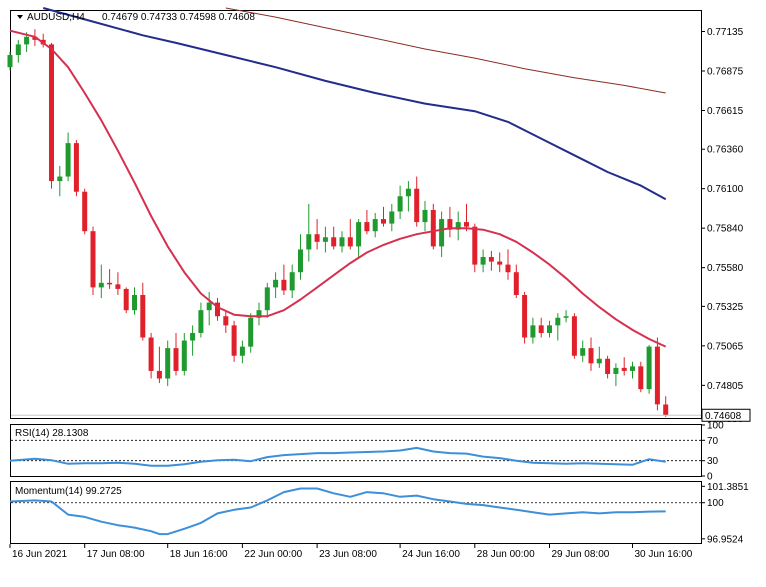 The width and height of the screenshot is (766, 587). Describe the element at coordinates (725, 71) in the screenshot. I see `price-tick-label: 0.76875` at that location.